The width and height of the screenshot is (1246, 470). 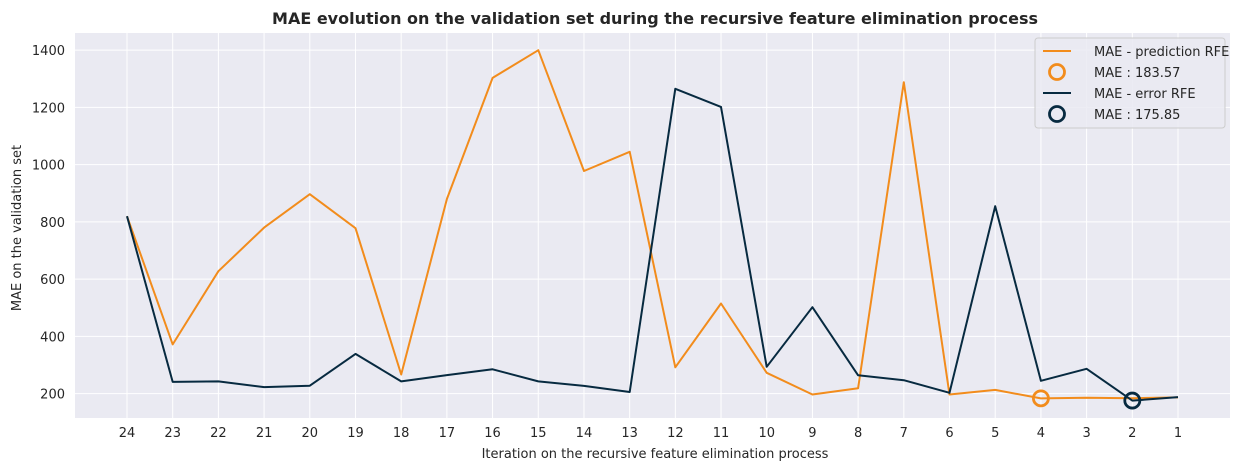 What do you see at coordinates (127, 433) in the screenshot?
I see `x-tick-label: 24` at bounding box center [127, 433].